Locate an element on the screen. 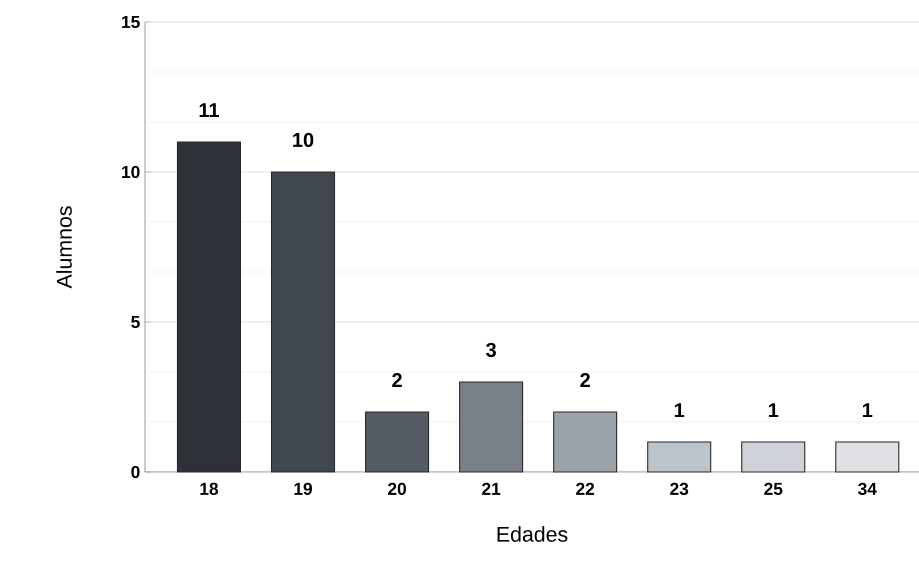 This screenshot has height=574, width=919. x-tick-label: 34 is located at coordinates (867, 488).